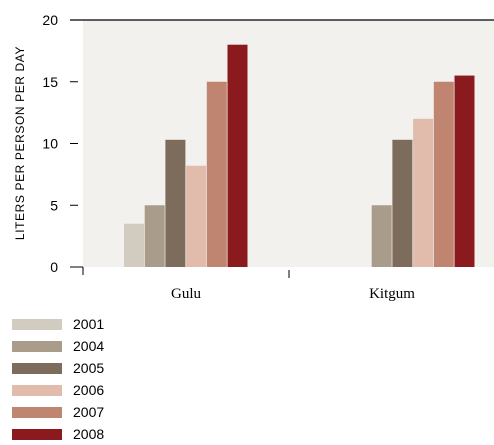 Image resolution: width=494 pixels, height=445 pixels. I want to click on legend-label: 2004, so click(89, 346).